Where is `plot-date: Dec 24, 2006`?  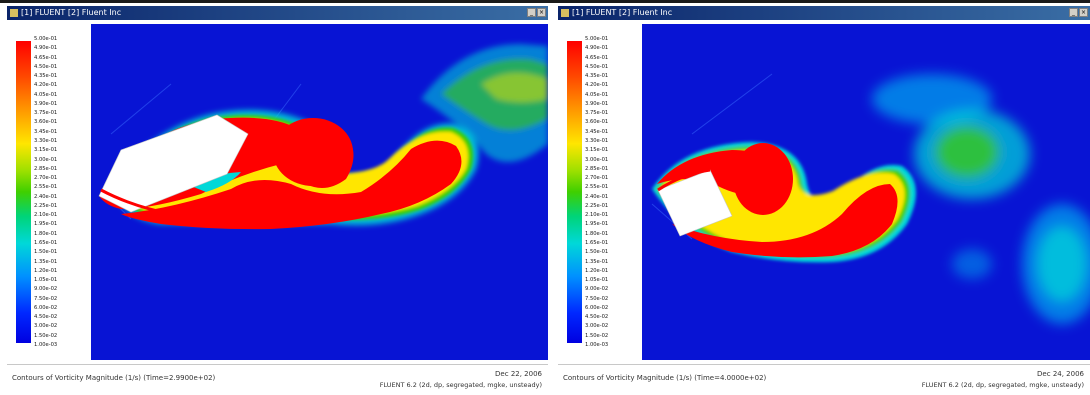 plot-date: Dec 24, 2006 is located at coordinates (1060, 374).